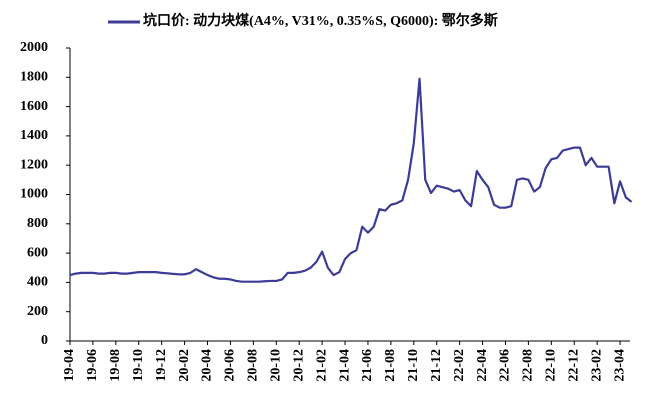 Image resolution: width=646 pixels, height=406 pixels. What do you see at coordinates (34, 47) in the screenshot?
I see `y-tick-label: 2000` at bounding box center [34, 47].